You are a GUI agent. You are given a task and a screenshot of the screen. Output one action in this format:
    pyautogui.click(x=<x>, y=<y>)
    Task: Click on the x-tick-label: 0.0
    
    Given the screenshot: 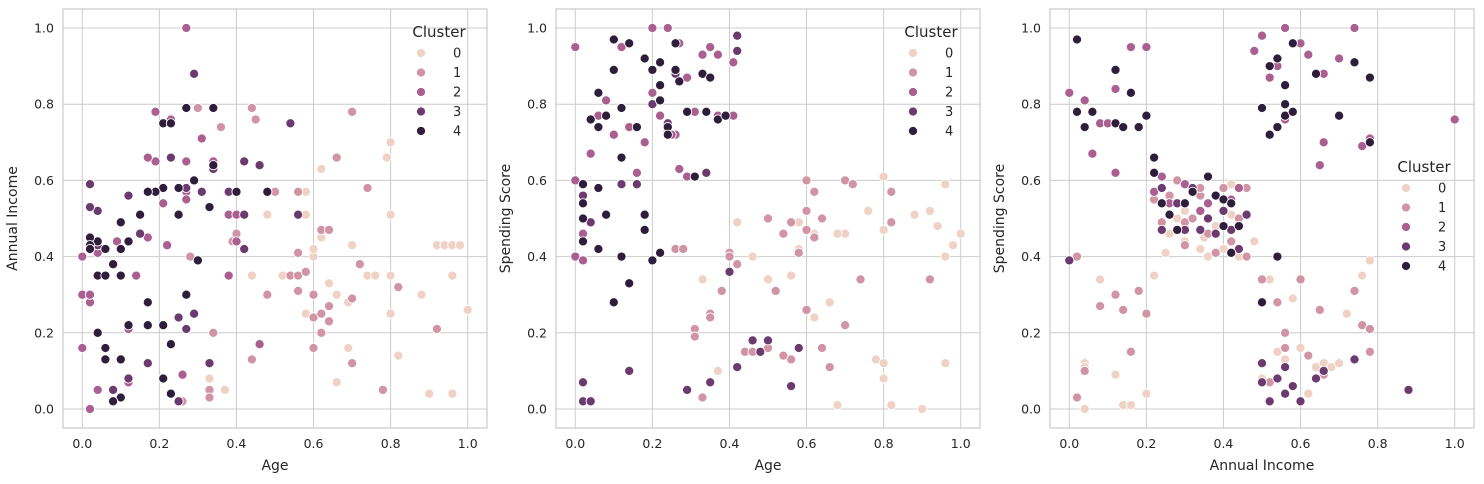 What is the action you would take?
    pyautogui.click(x=82, y=443)
    